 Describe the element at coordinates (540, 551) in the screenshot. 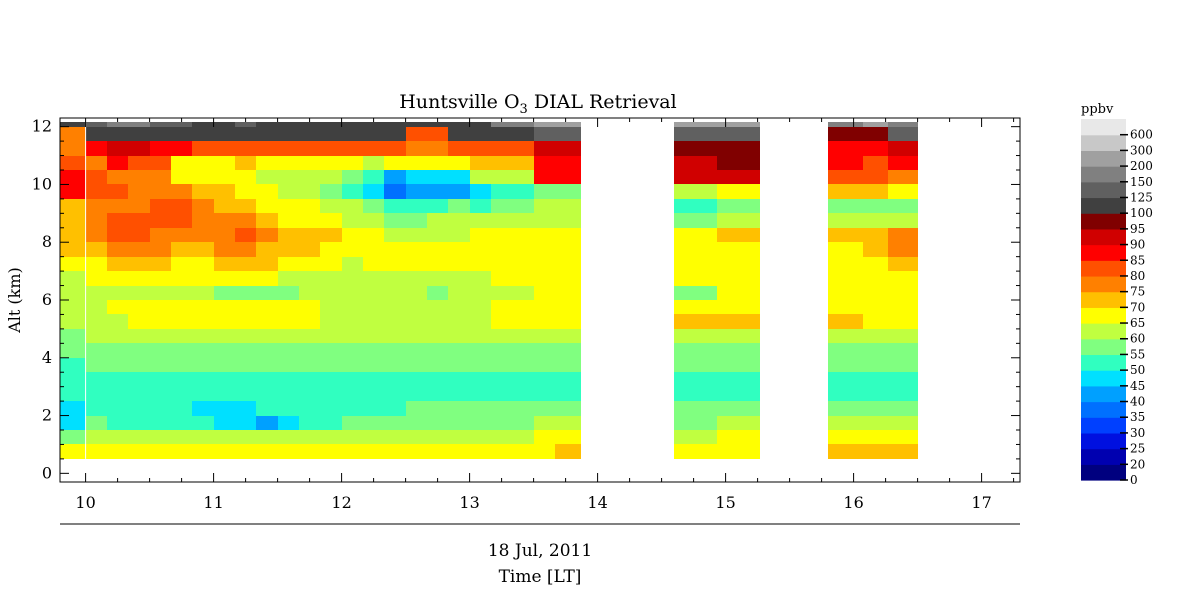

I see `date-label: 18 Jul, 2011` at that location.